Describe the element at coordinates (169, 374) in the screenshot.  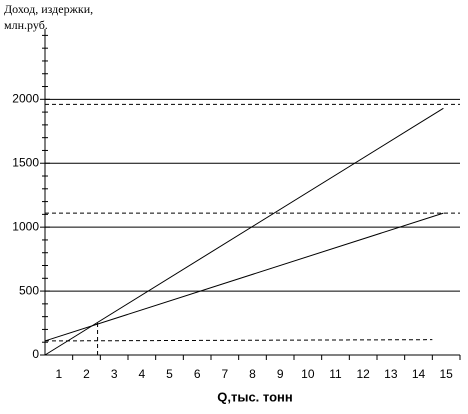
I see `x-tick-label: 5` at that location.